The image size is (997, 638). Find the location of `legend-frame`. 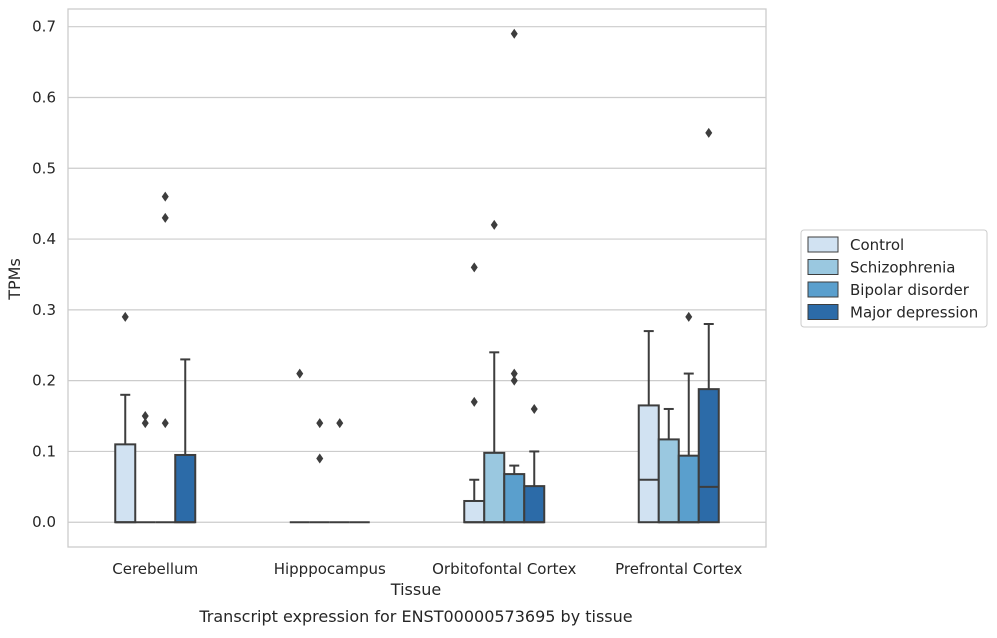

legend-frame is located at coordinates (894, 278).